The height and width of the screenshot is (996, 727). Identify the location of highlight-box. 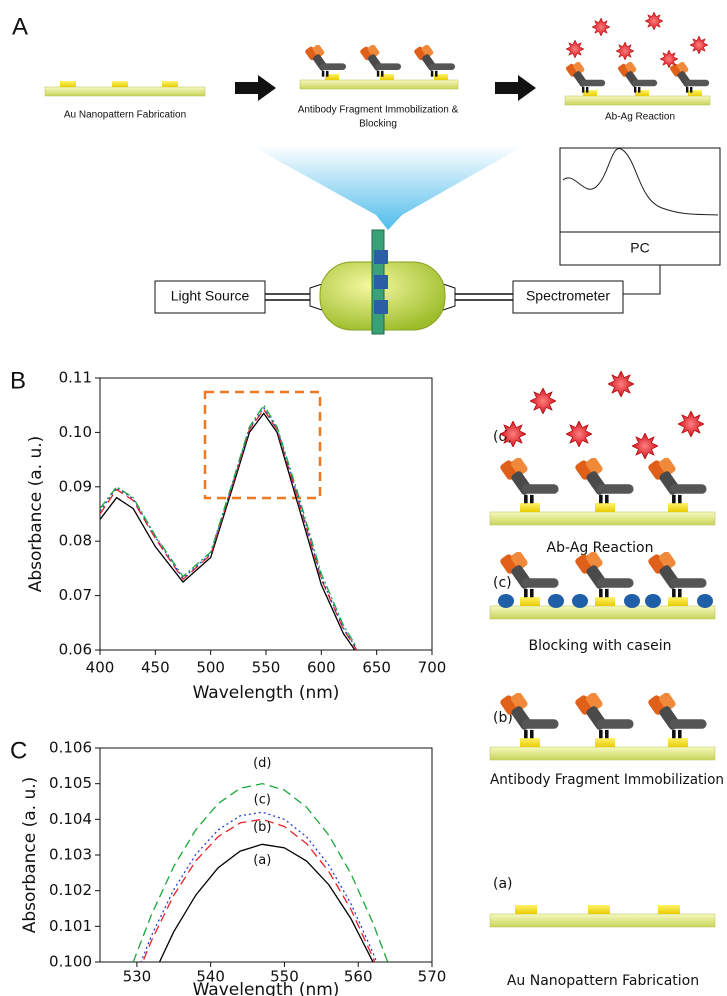
(262, 445).